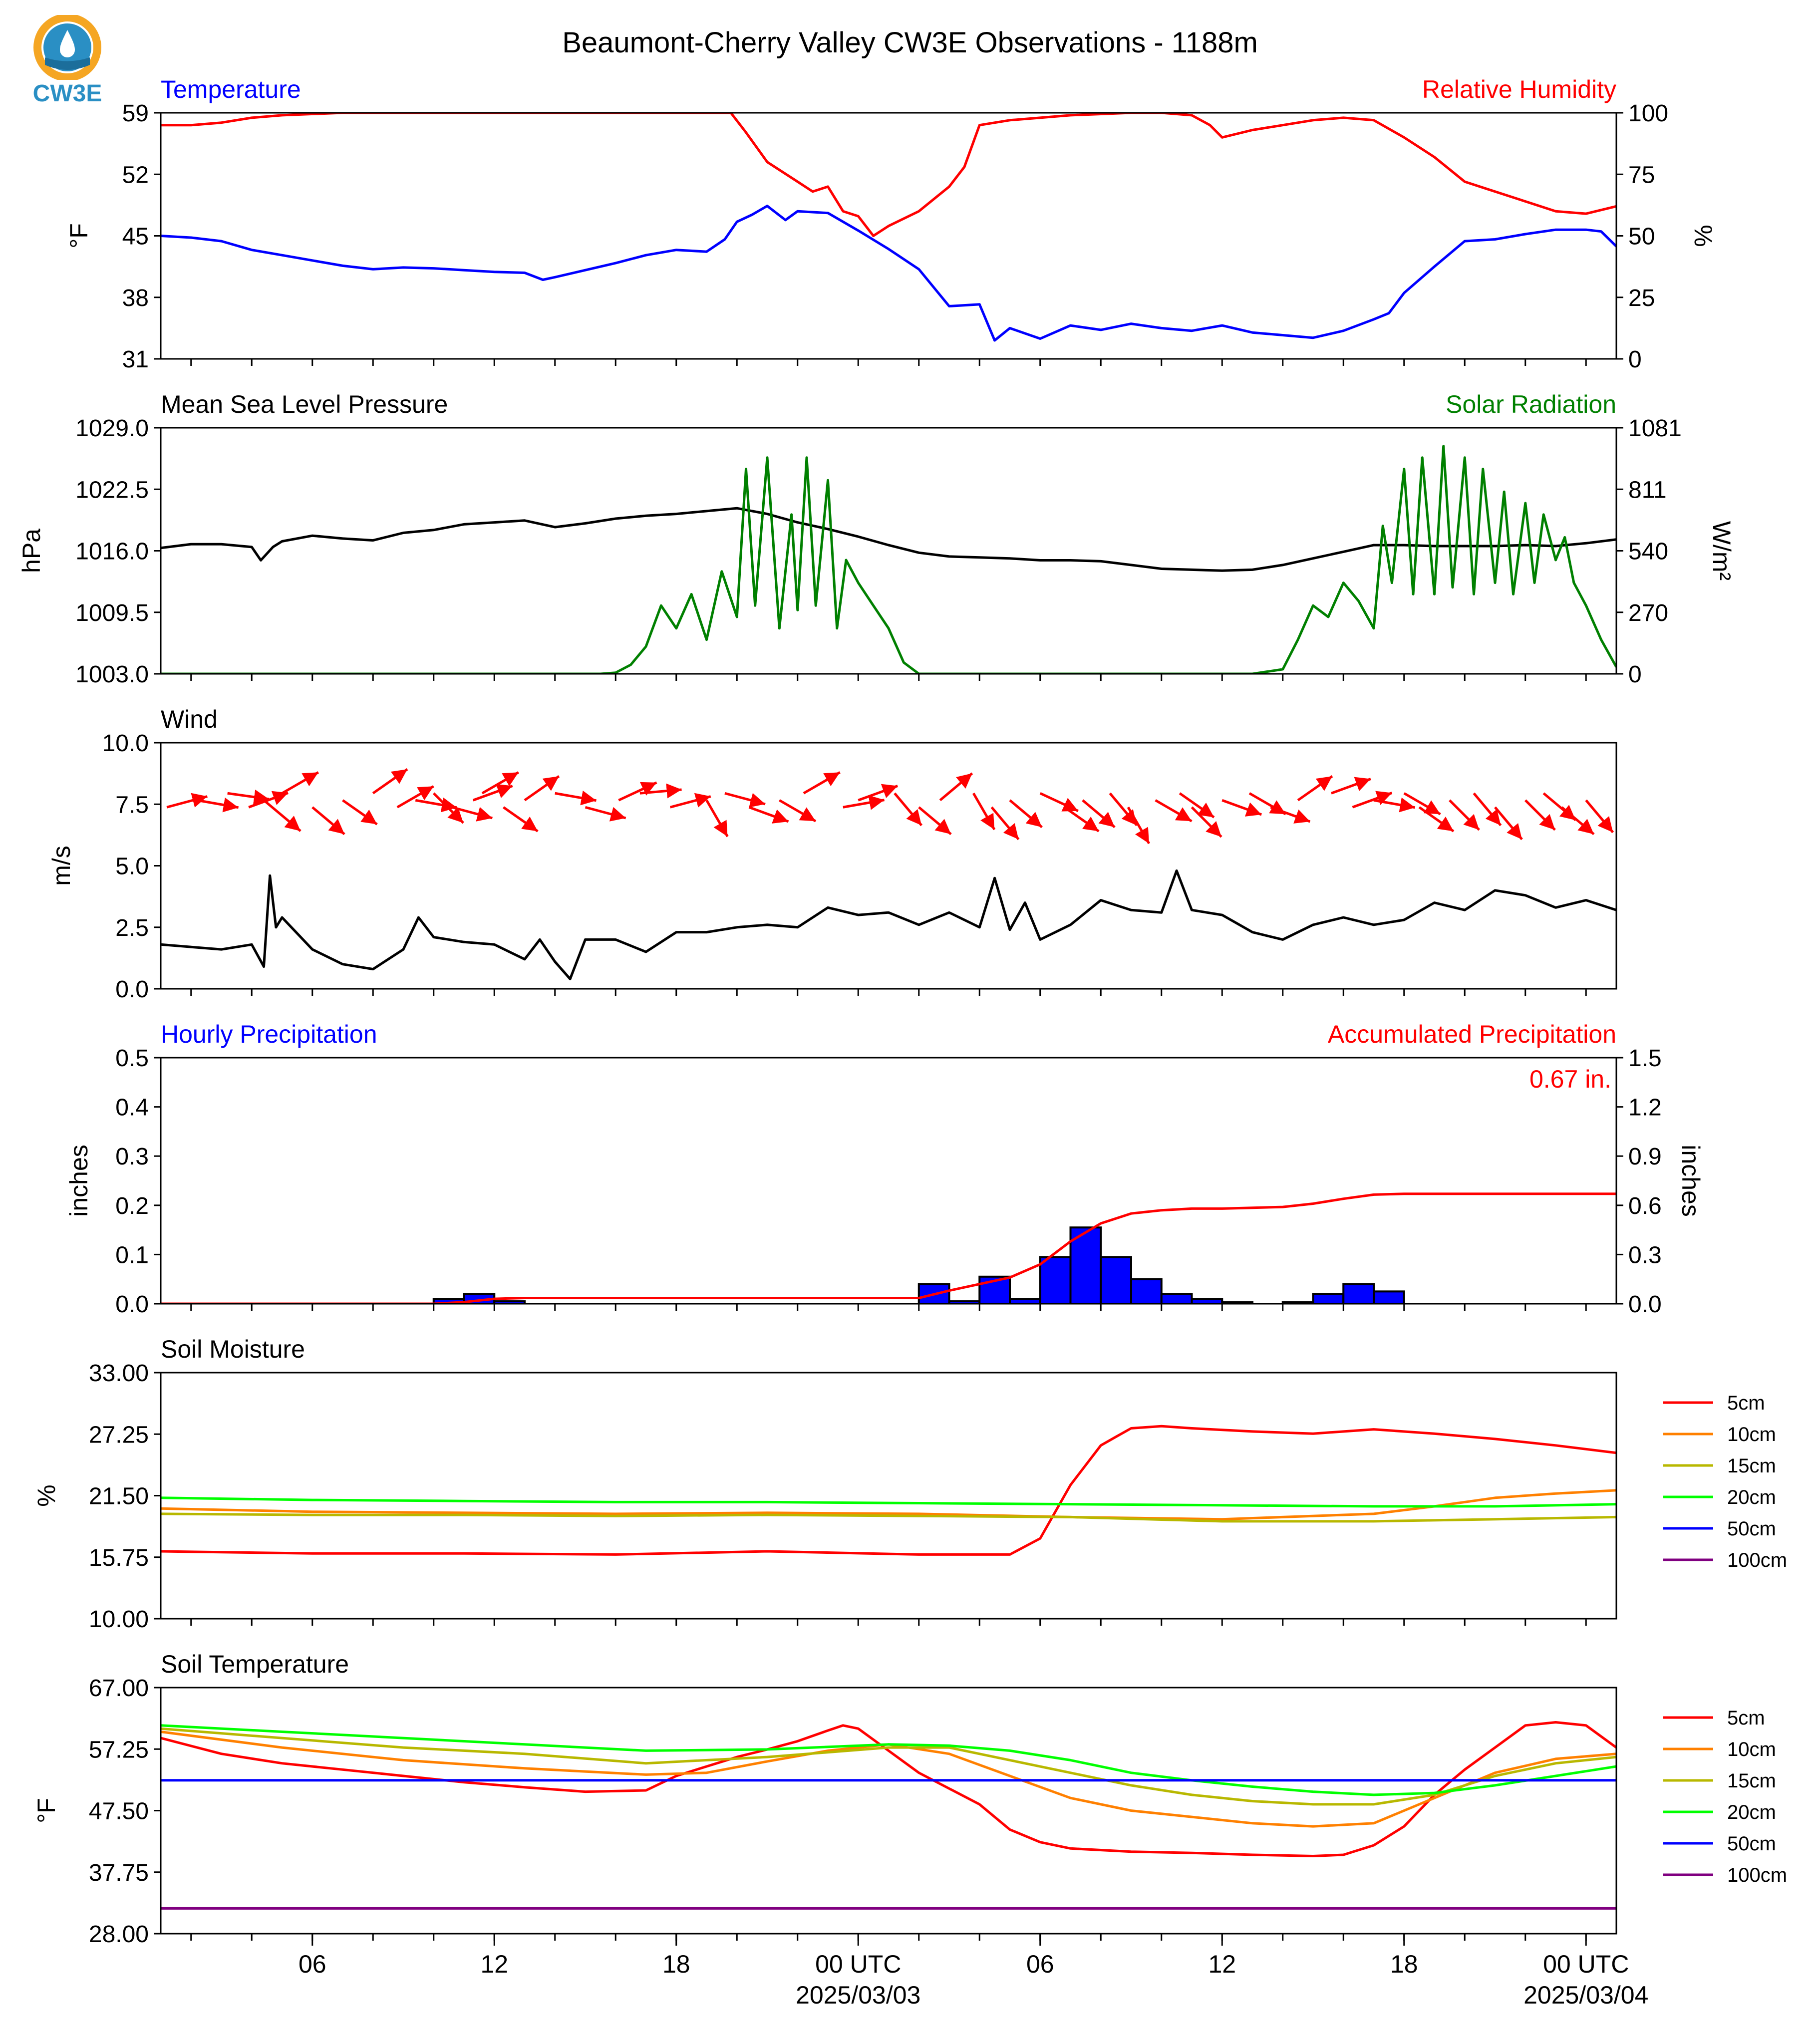 This screenshot has width=1820, height=2028. I want to click on y-tick-label: 5.0, so click(132, 867).